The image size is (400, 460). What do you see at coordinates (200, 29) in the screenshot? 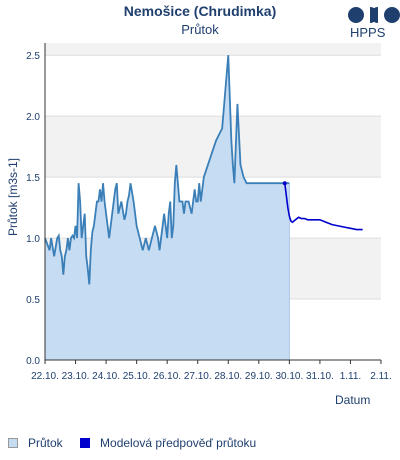
I see `page-subtitle: Průtok` at bounding box center [200, 29].